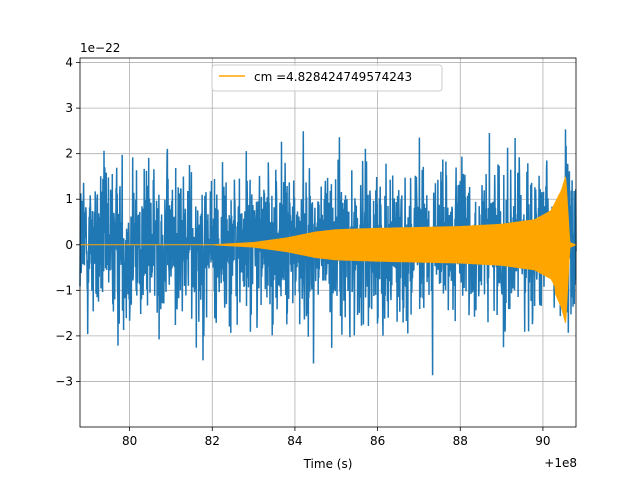 This screenshot has width=640, height=480. I want to click on x-axis-label: Time (s), so click(328, 464).